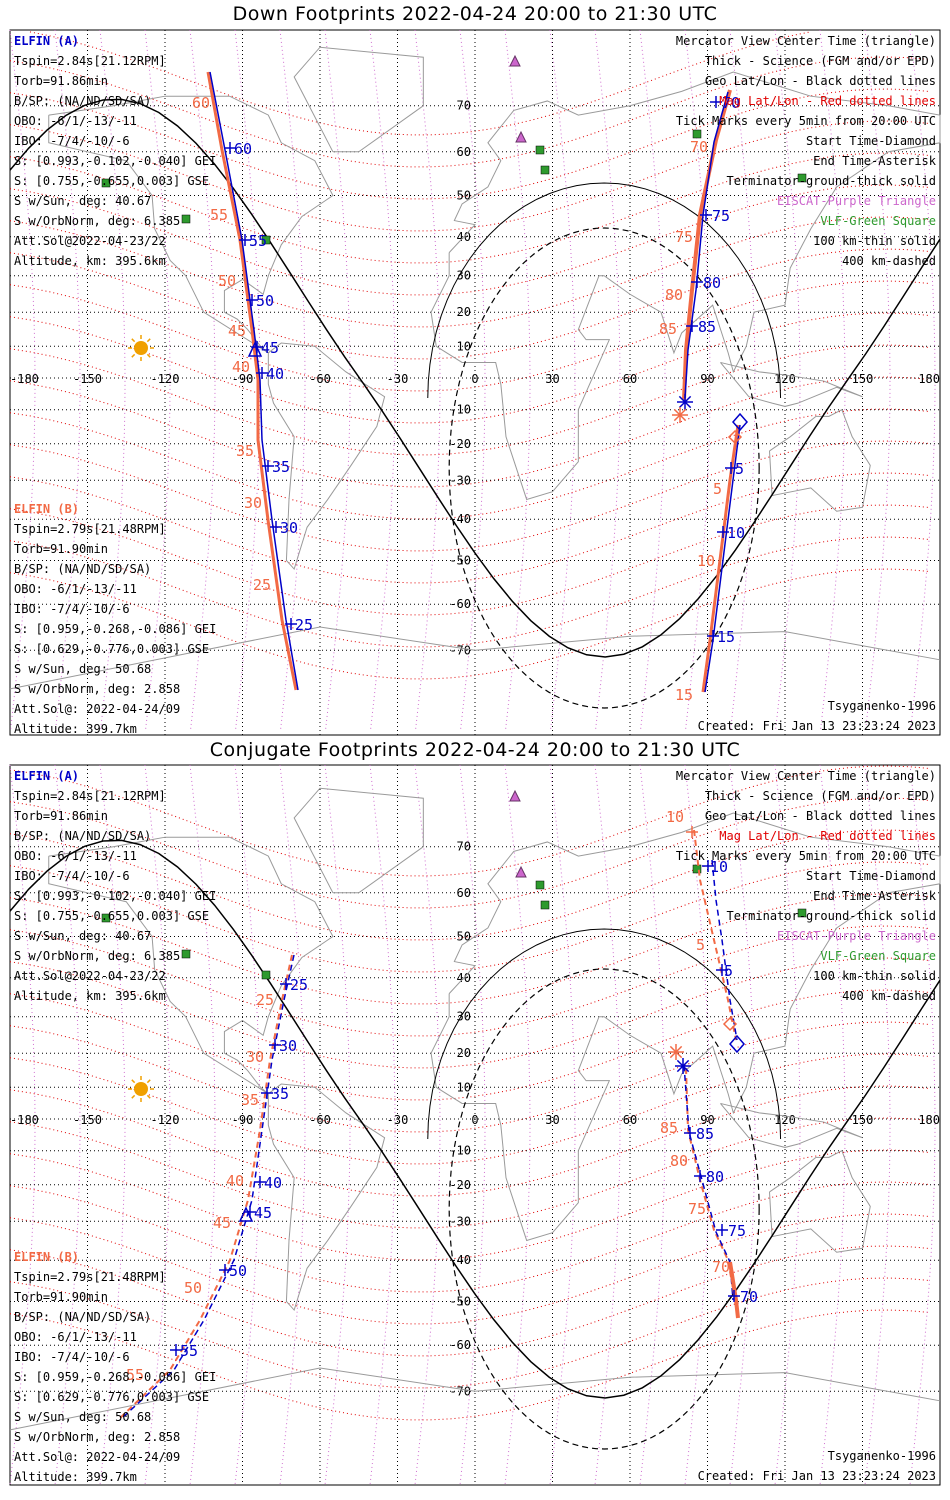 This screenshot has width=950, height=1500. I want to click on lat-tick-label: -50, so click(460, 1302).